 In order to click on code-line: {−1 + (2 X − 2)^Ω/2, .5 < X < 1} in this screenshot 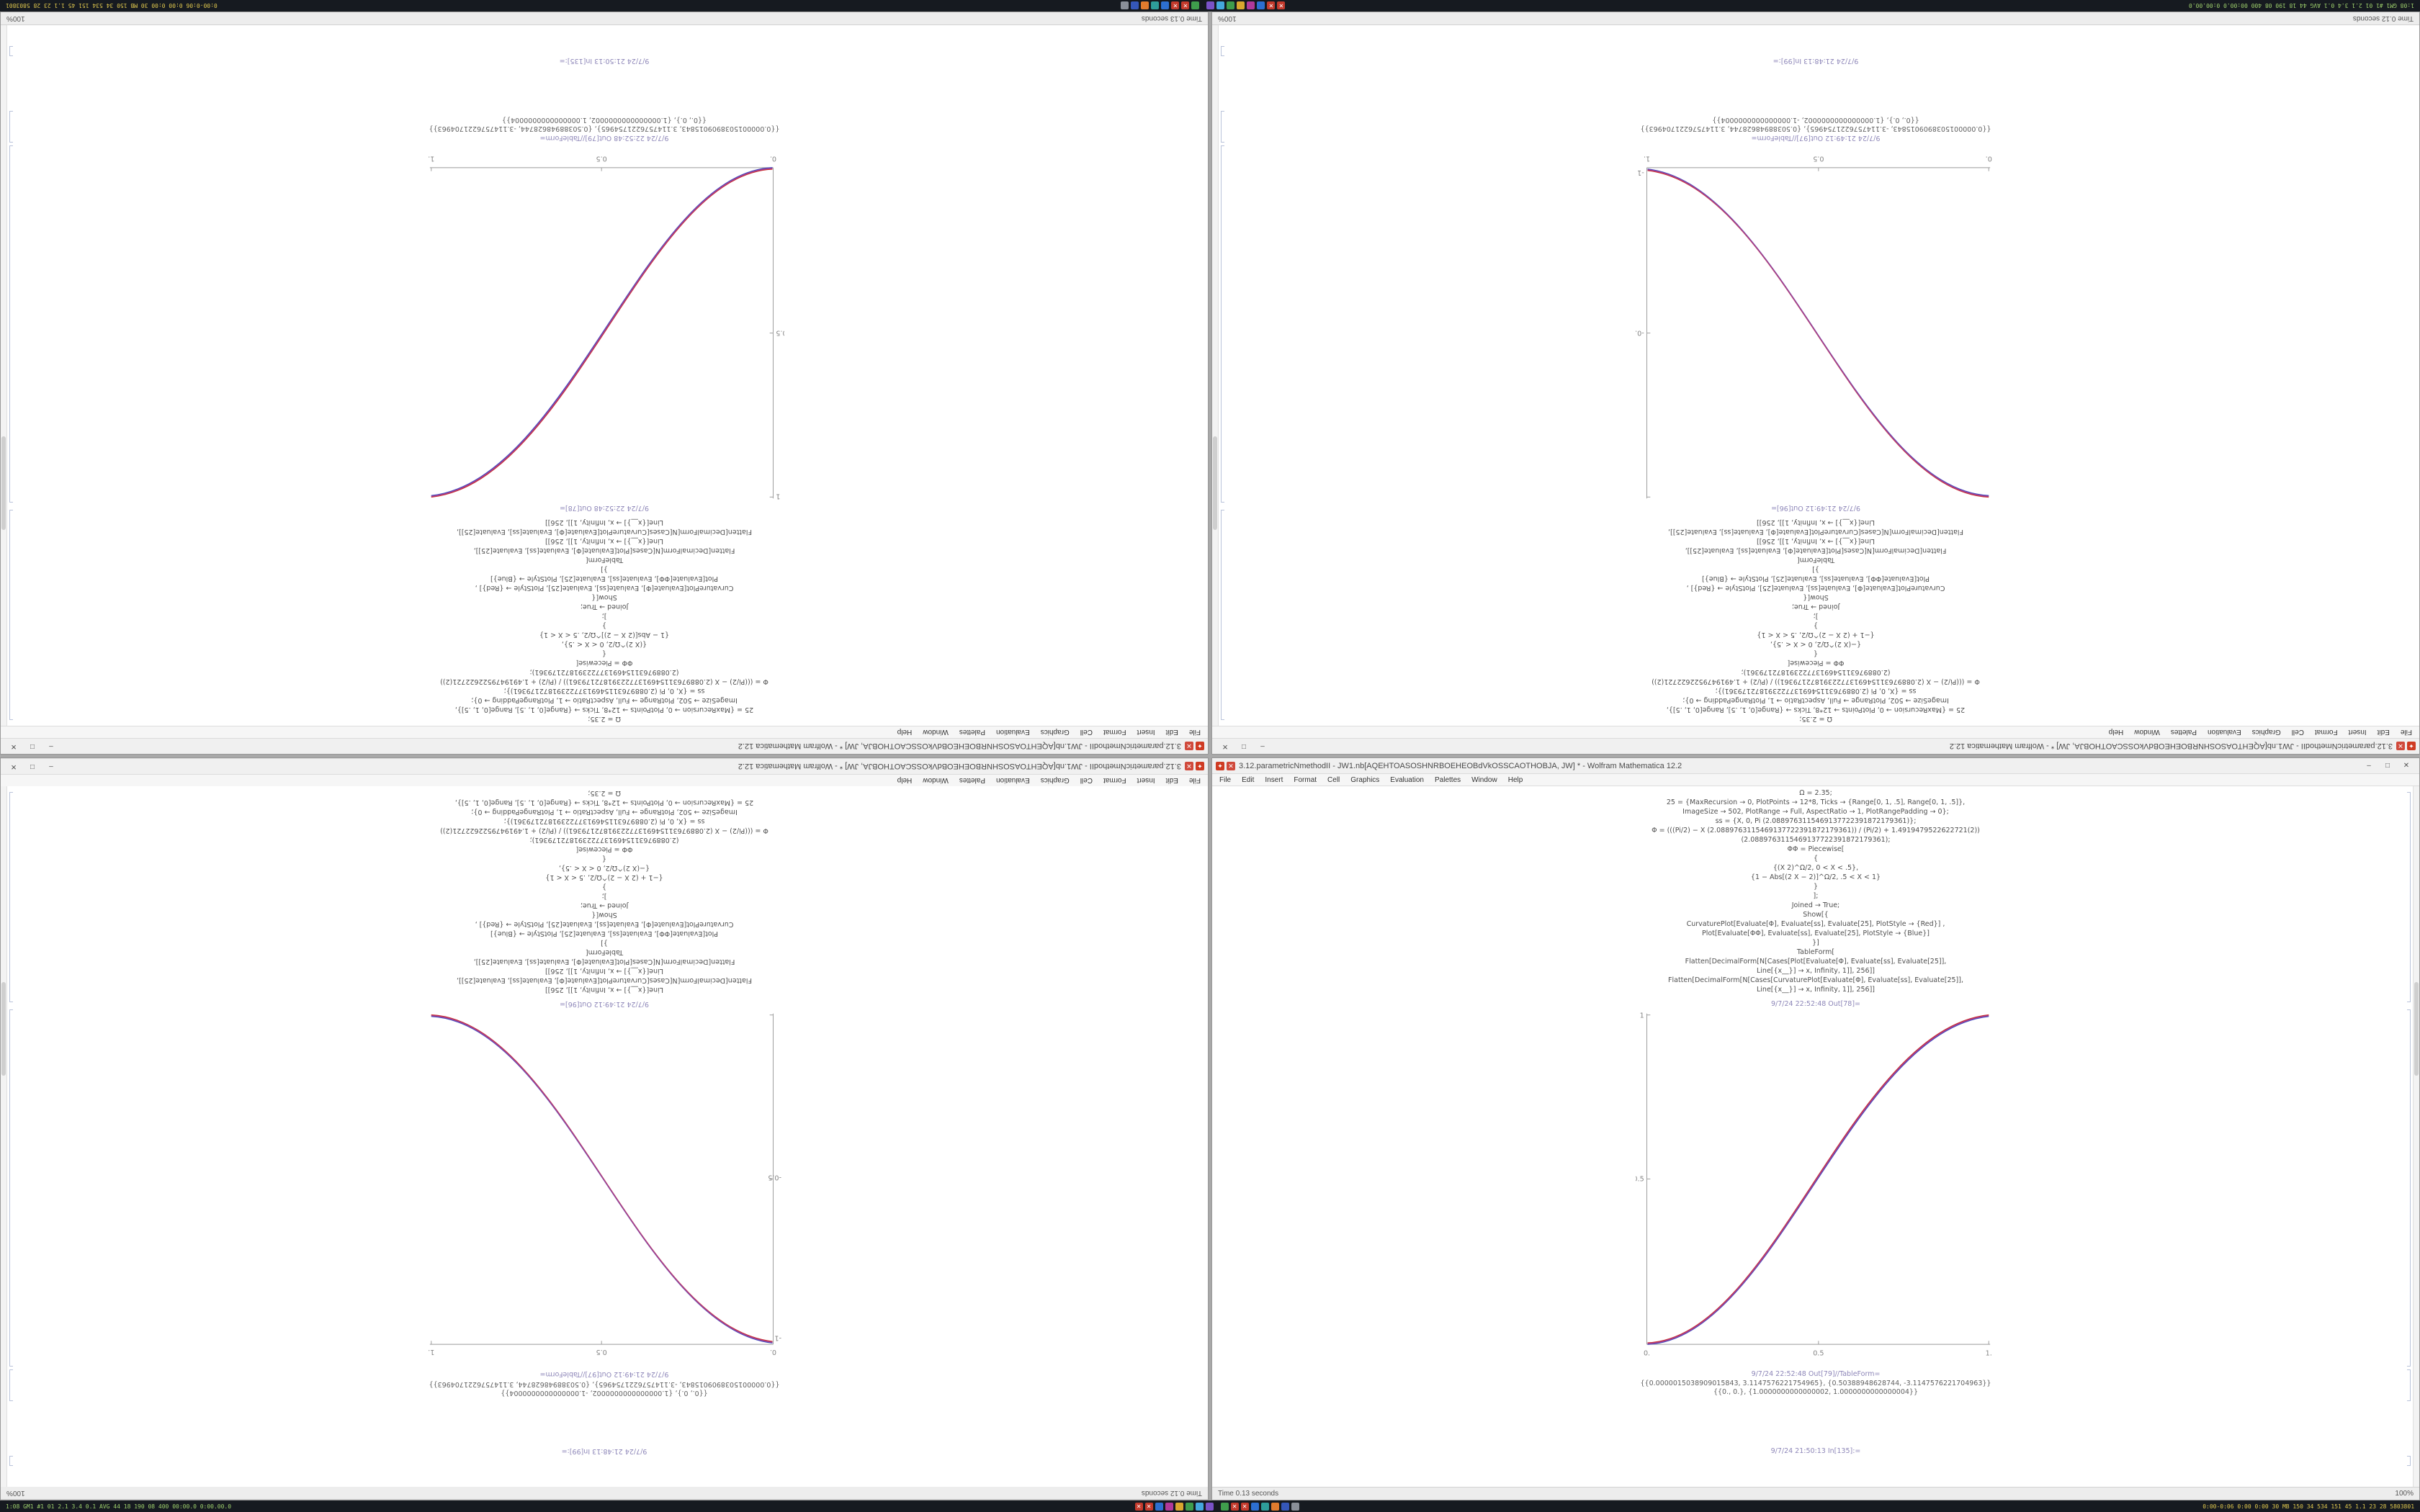, I will do `click(1816, 635)`.